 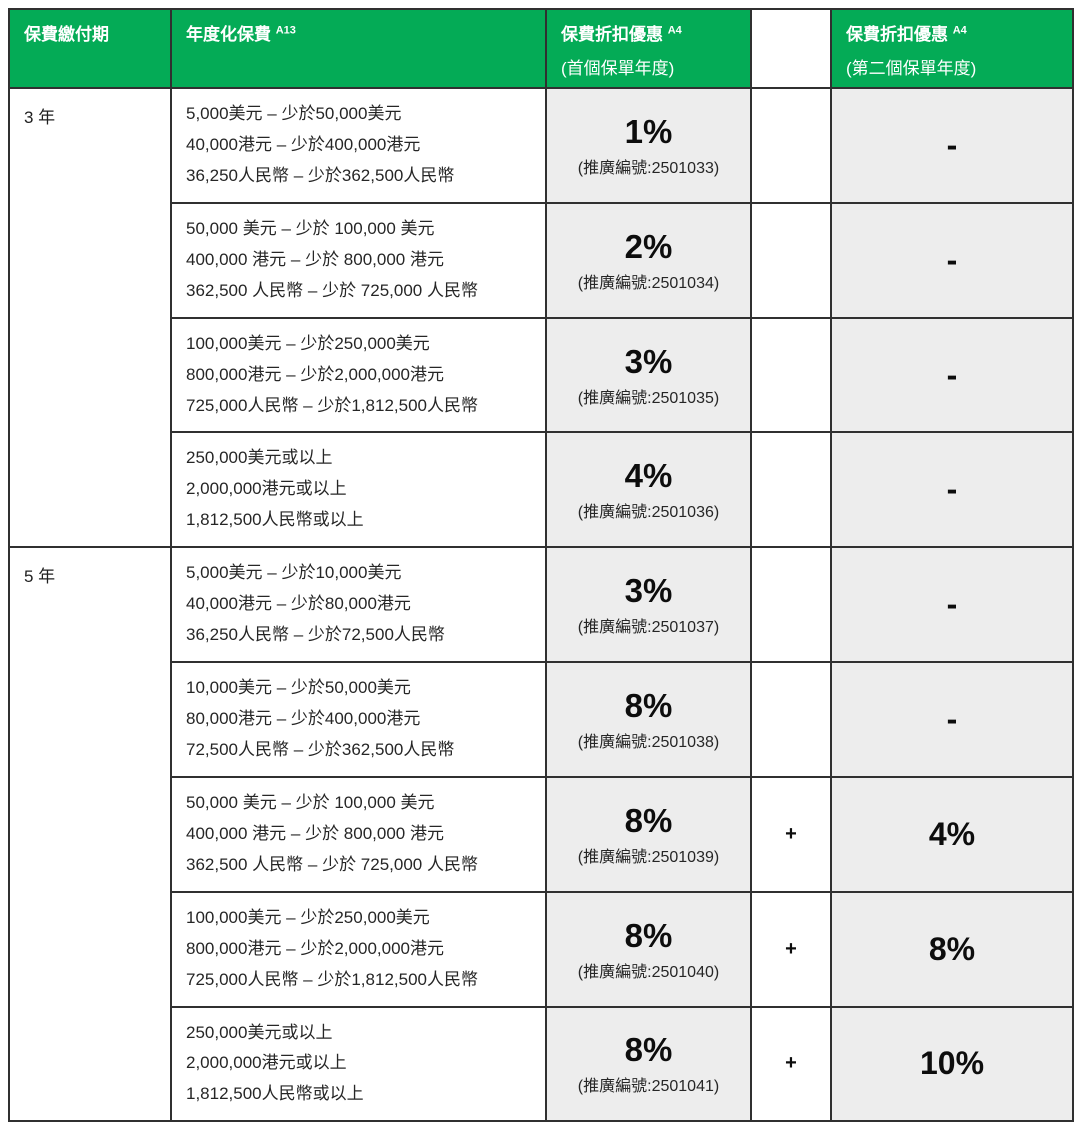 I want to click on premium-line-rmb: 362,500 人民幣 – 少於 725,000 人民幣, so click(x=332, y=290).